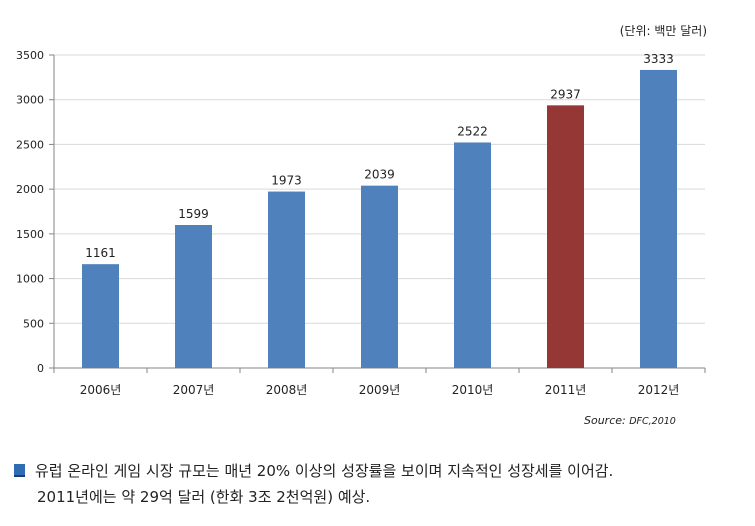 The width and height of the screenshot is (755, 526). Describe the element at coordinates (663, 31) in the screenshot. I see `unit-label: (단위: 백만 달러)` at that location.